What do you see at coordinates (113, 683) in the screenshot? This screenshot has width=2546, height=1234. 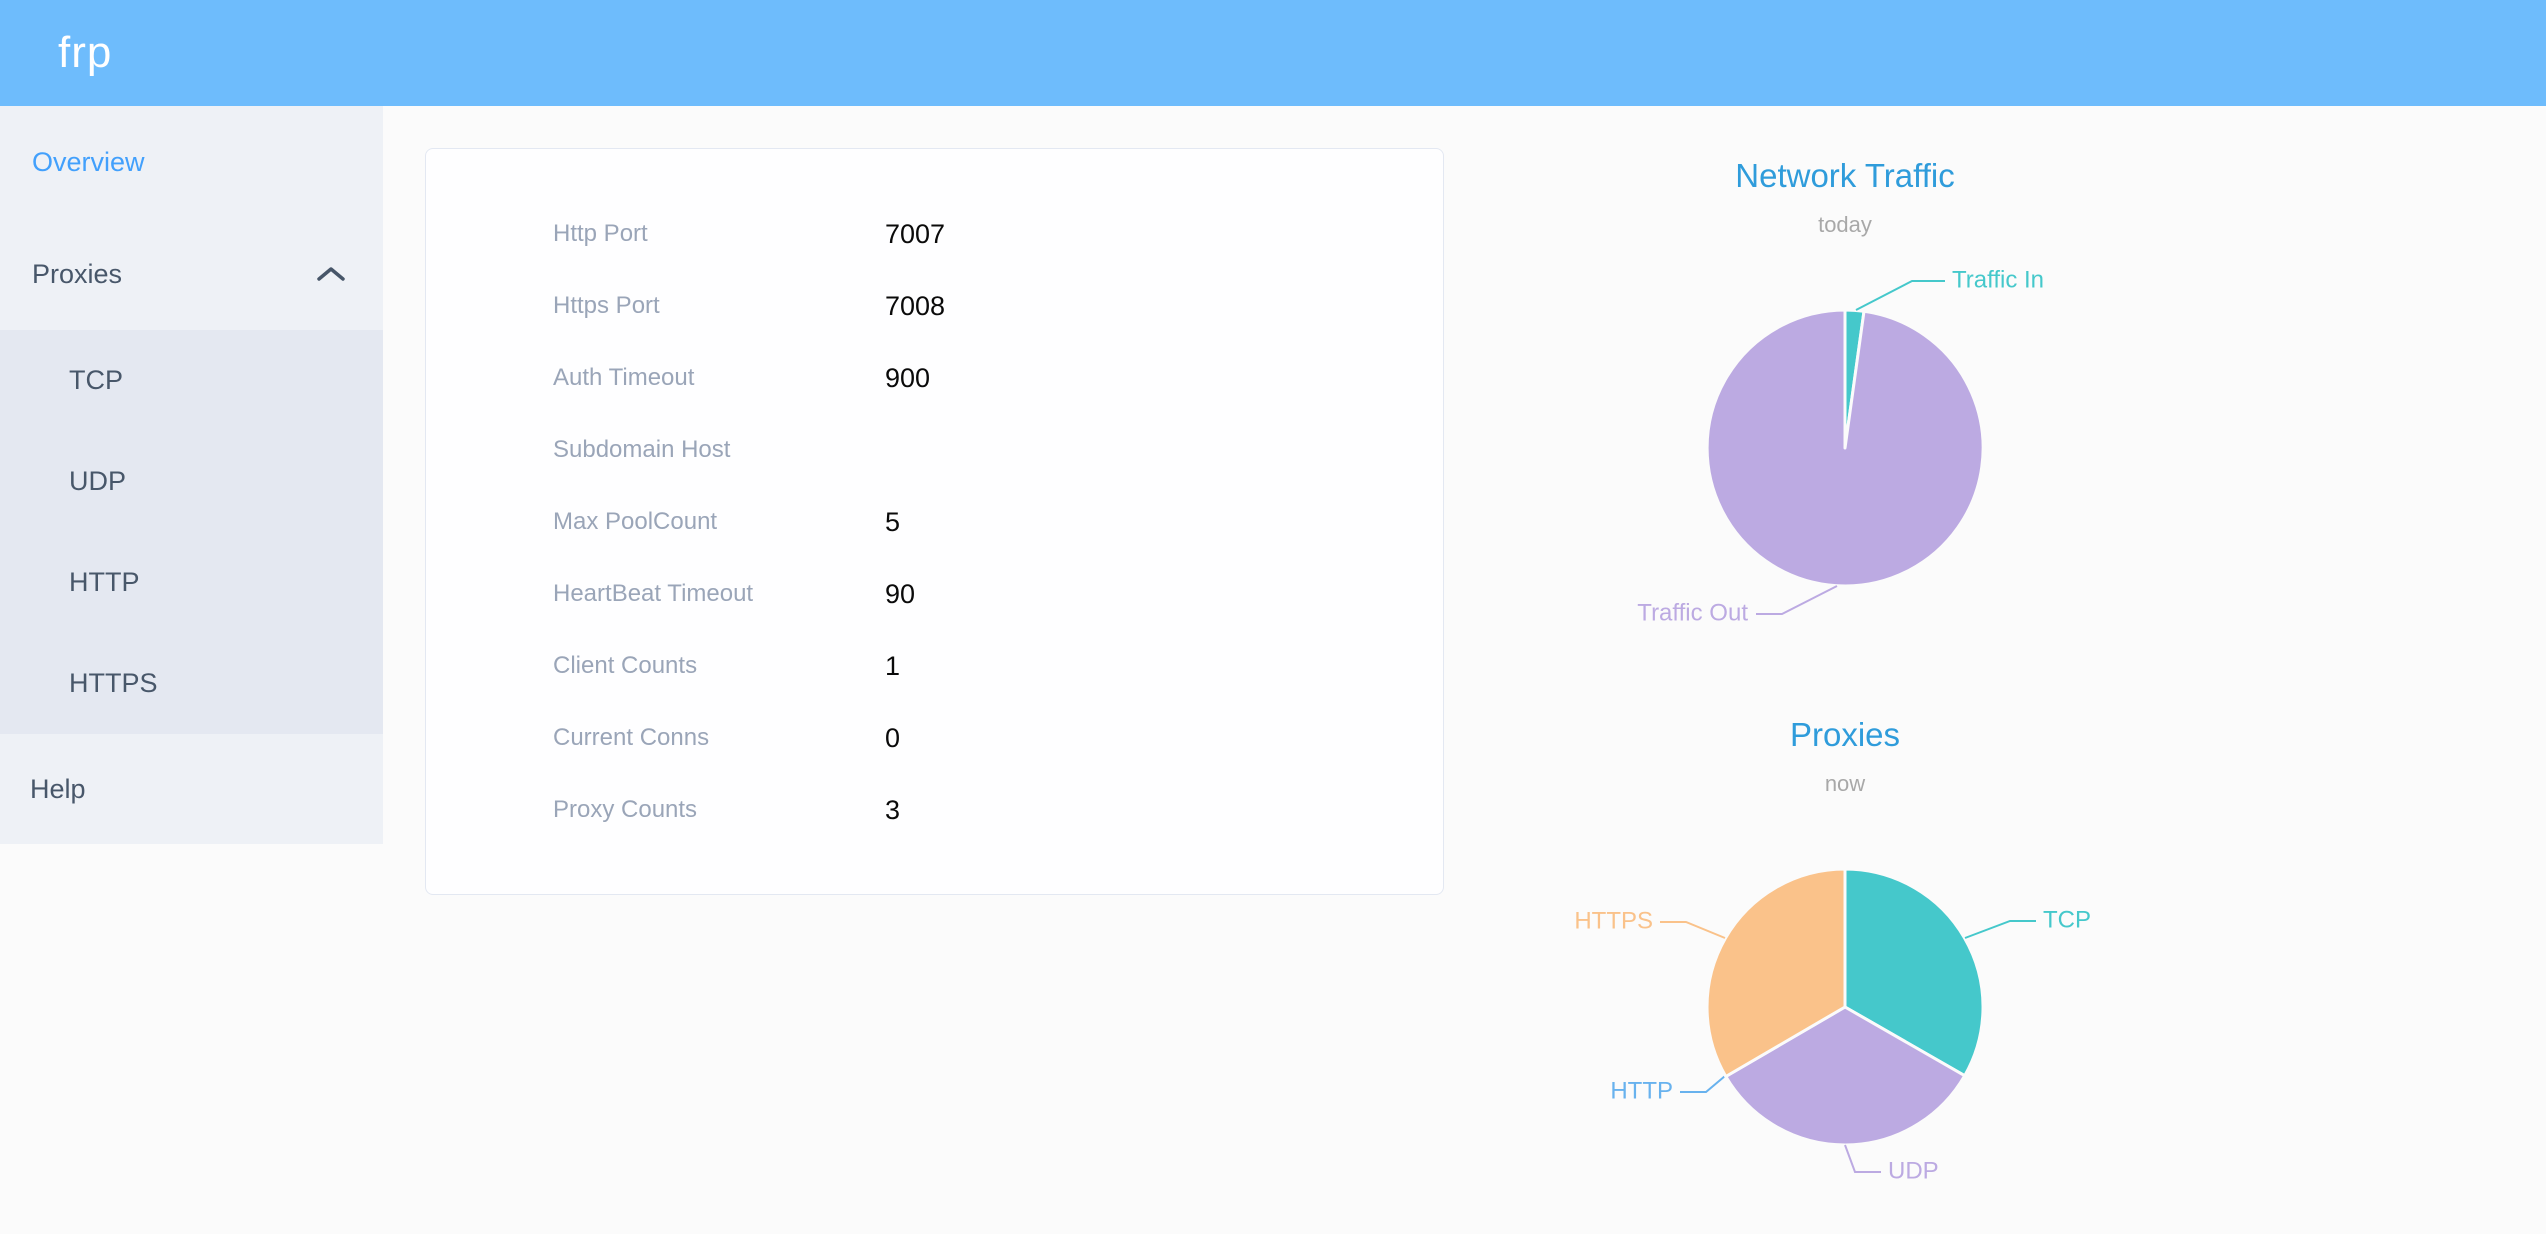 I see `sidebar-item-label: HTTPS` at bounding box center [113, 683].